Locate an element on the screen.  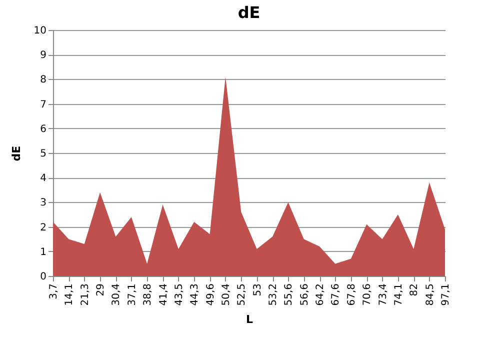
y-tick-label: 4 is located at coordinates (43, 178).